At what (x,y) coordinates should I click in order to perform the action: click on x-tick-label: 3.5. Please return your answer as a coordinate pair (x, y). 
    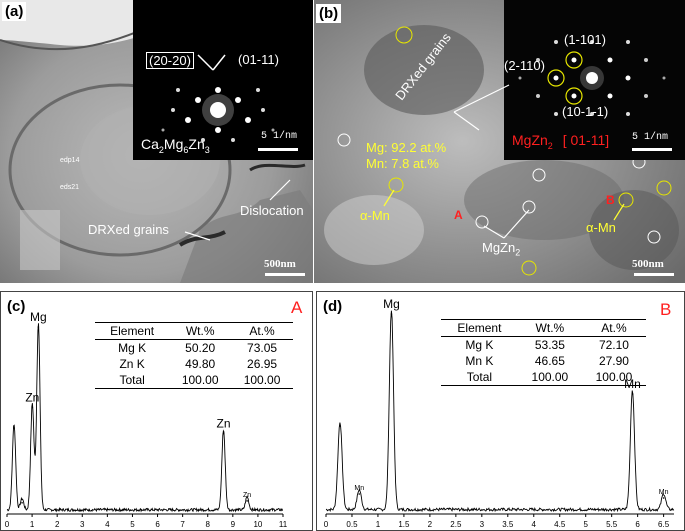
    Looking at the image, I should click on (508, 524).